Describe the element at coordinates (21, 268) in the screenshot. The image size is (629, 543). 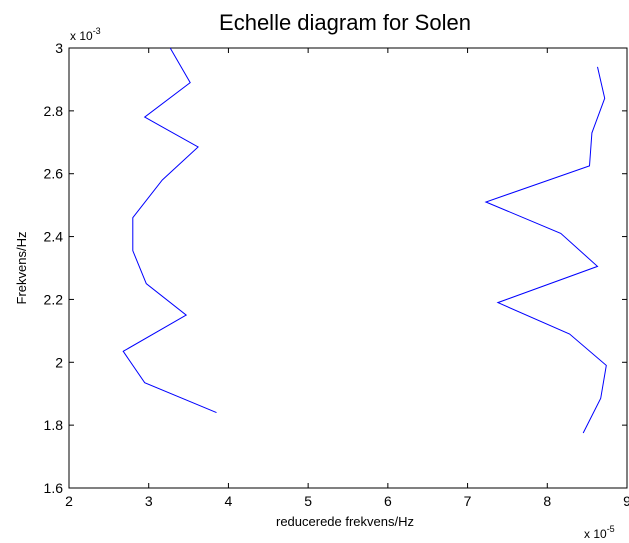
I see `y-axis-label: Frekvens/Hz` at that location.